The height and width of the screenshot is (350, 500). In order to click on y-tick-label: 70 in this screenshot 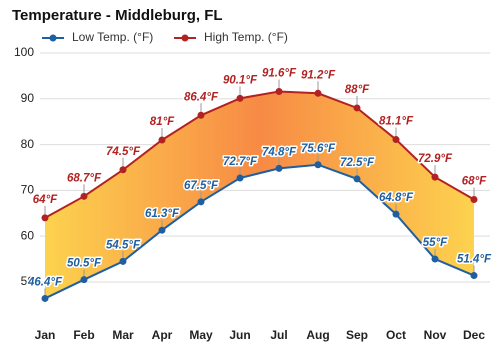, I will do `click(28, 190)`.